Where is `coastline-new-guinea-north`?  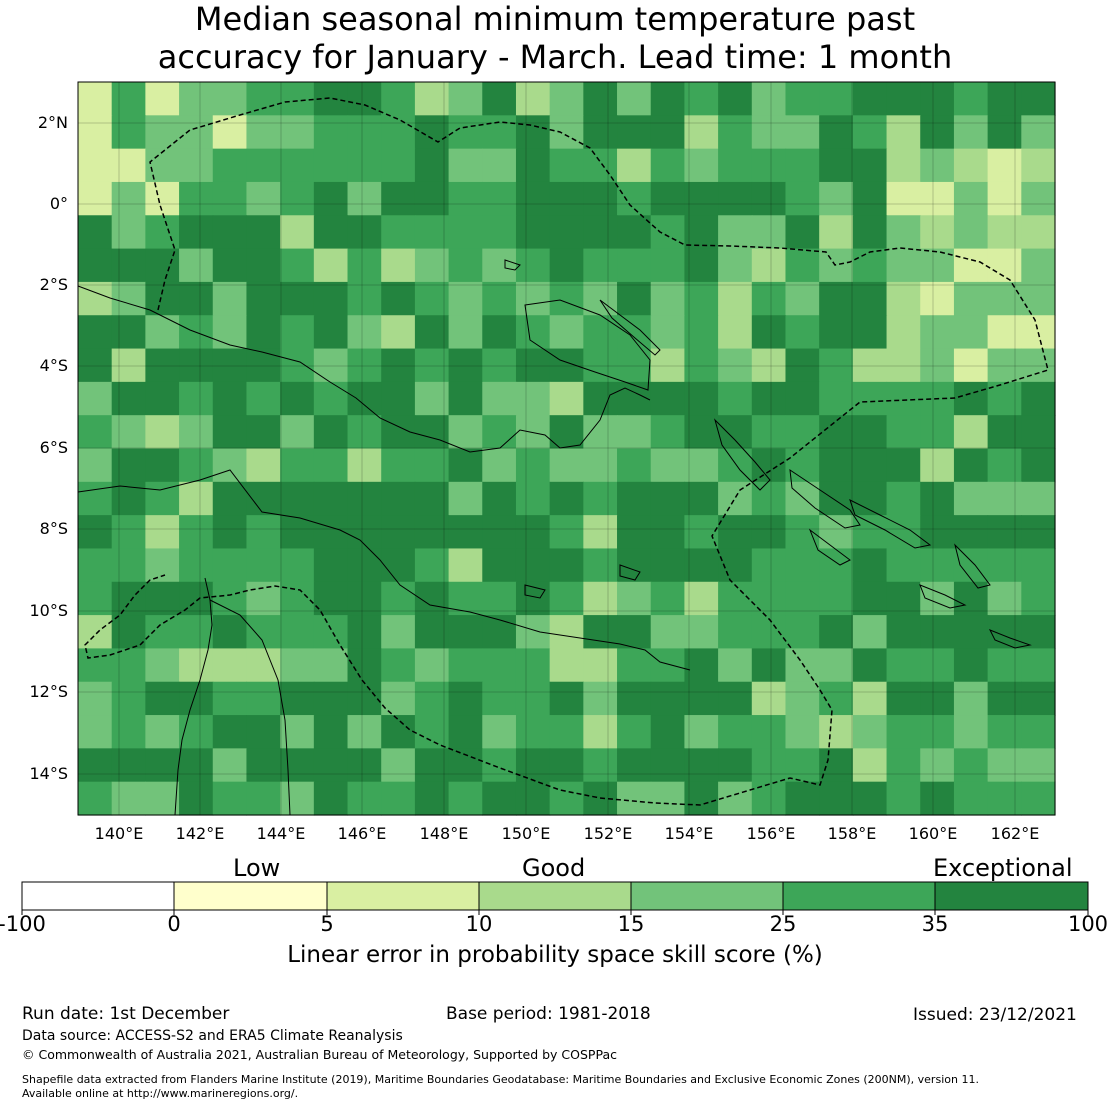 coastline-new-guinea-north is located at coordinates (364, 369).